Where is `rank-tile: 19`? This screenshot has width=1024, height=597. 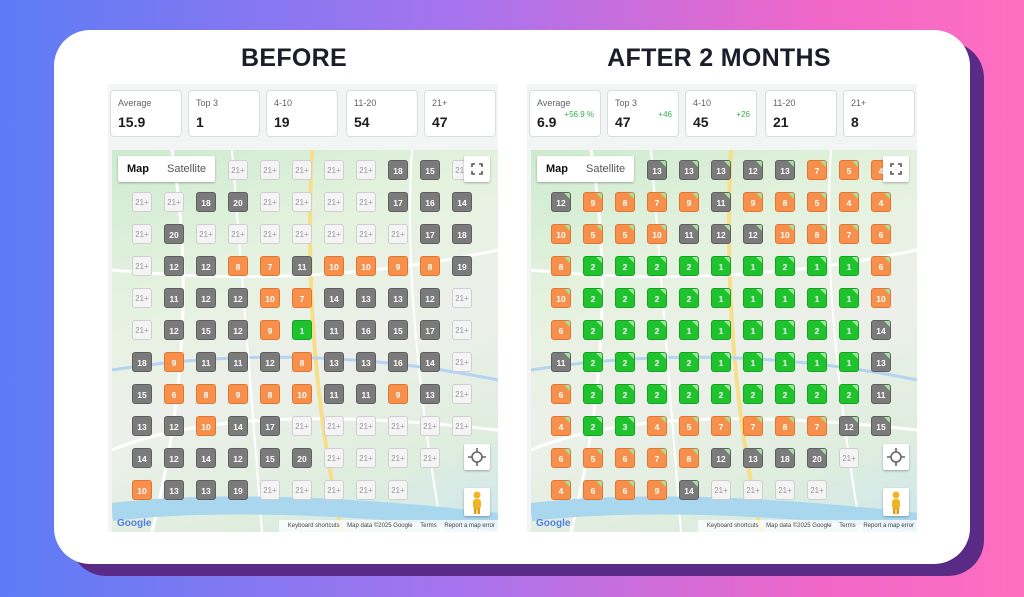 rank-tile: 19 is located at coordinates (238, 490).